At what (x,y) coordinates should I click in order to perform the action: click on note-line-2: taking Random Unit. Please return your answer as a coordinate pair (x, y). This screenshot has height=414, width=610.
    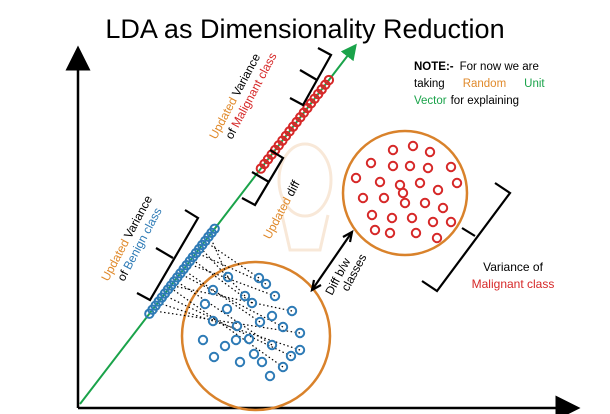
    Looking at the image, I should click on (479, 84).